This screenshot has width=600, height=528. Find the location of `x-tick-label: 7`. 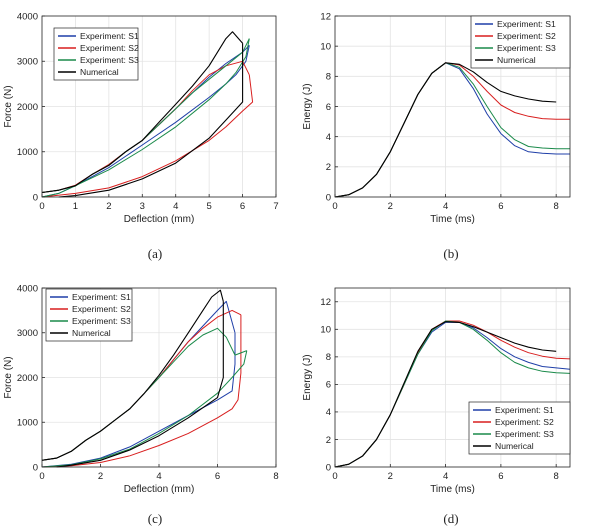

x-tick-label: 7 is located at coordinates (275, 206).